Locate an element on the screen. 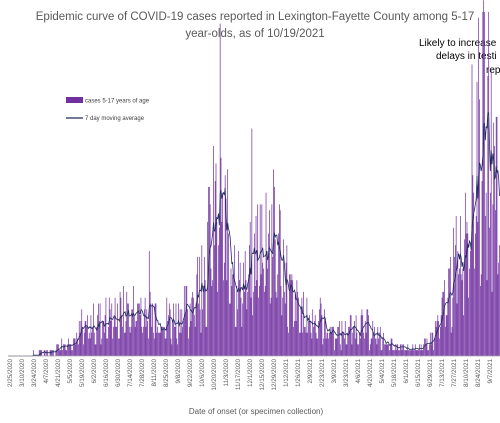 Image resolution: width=500 pixels, height=423 pixels. x-tick-label: 8/24/2021 is located at coordinates (478, 373).